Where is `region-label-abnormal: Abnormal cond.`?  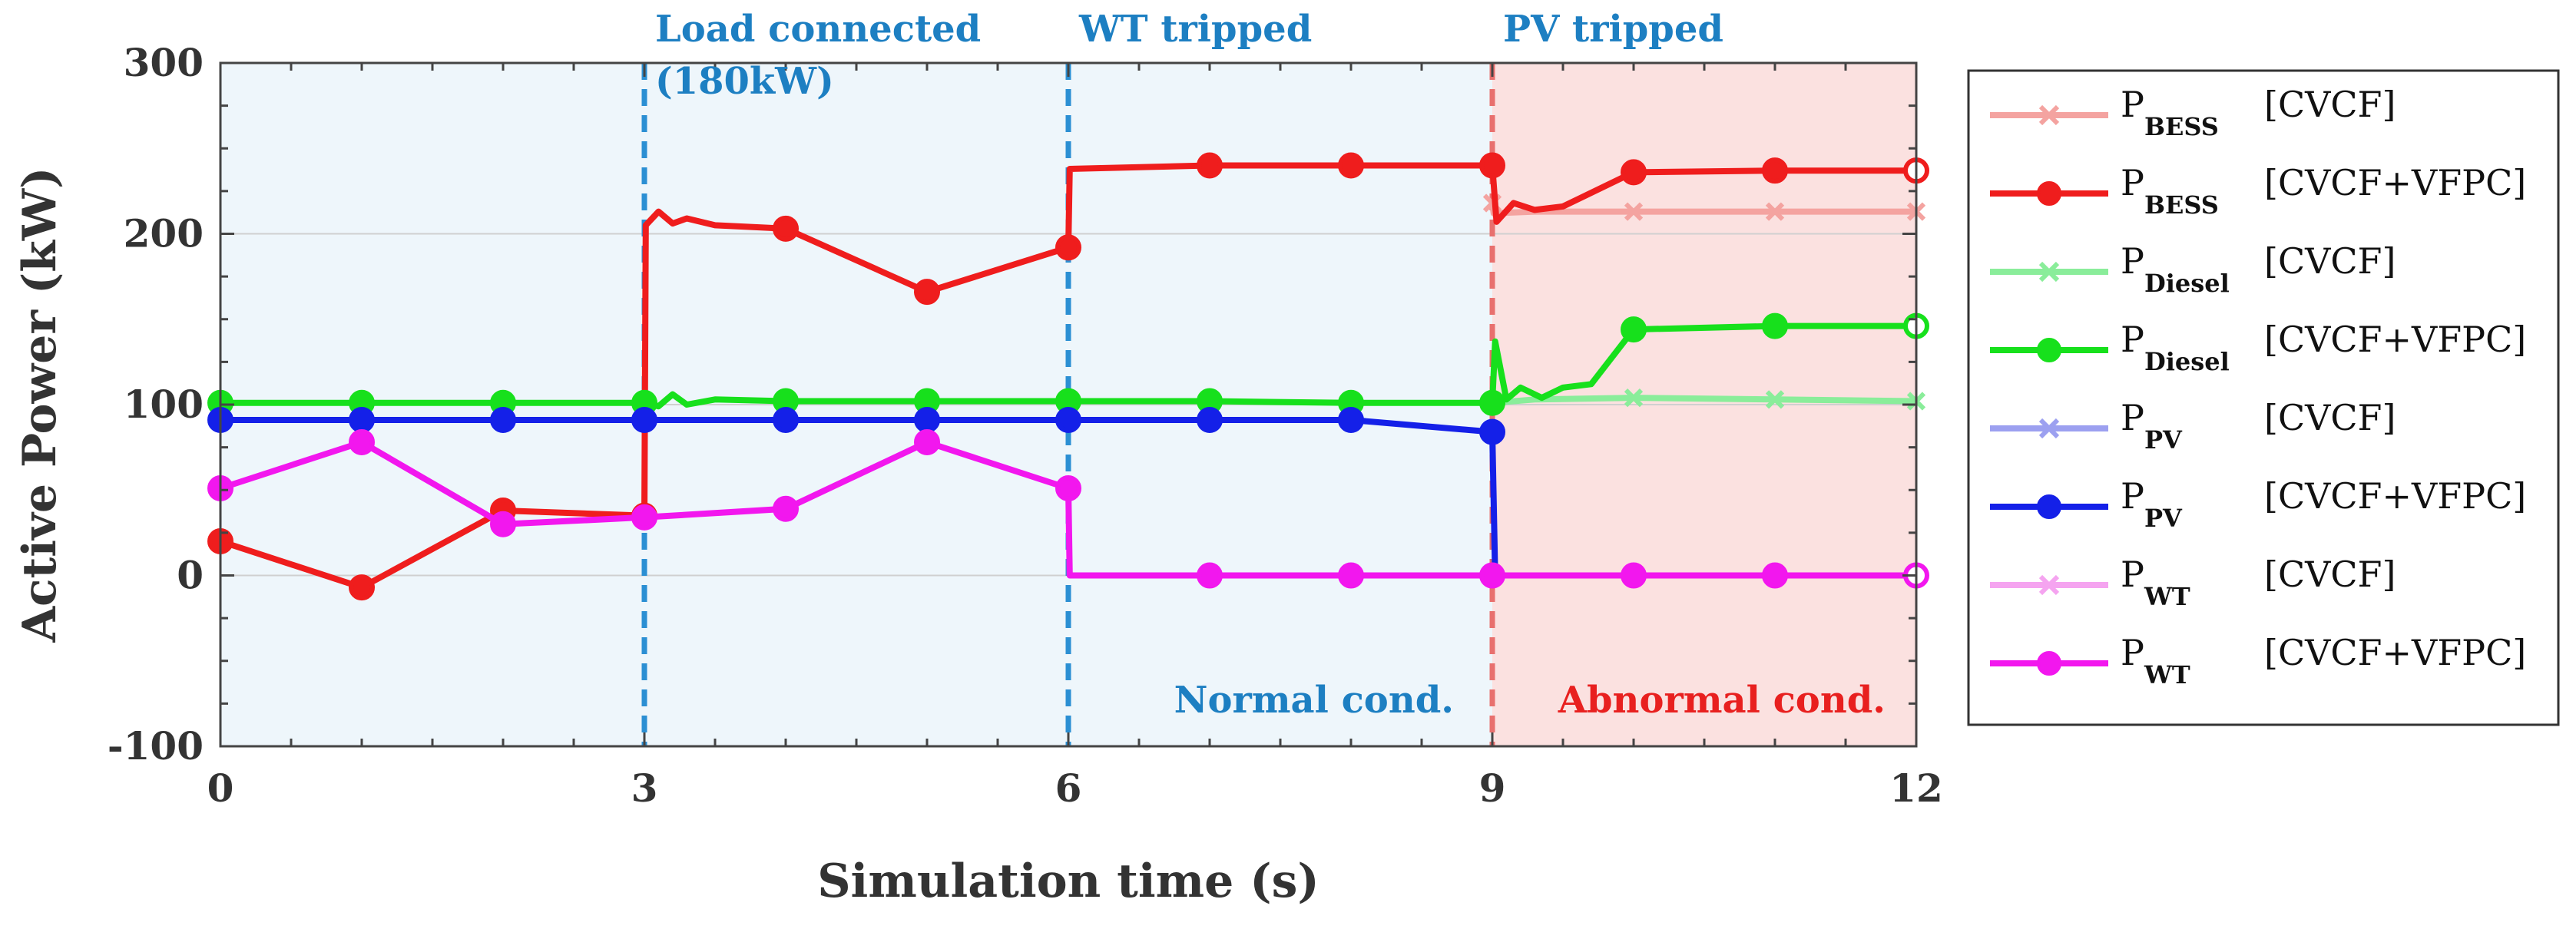 region-label-abnormal: Abnormal cond. is located at coordinates (1722, 700).